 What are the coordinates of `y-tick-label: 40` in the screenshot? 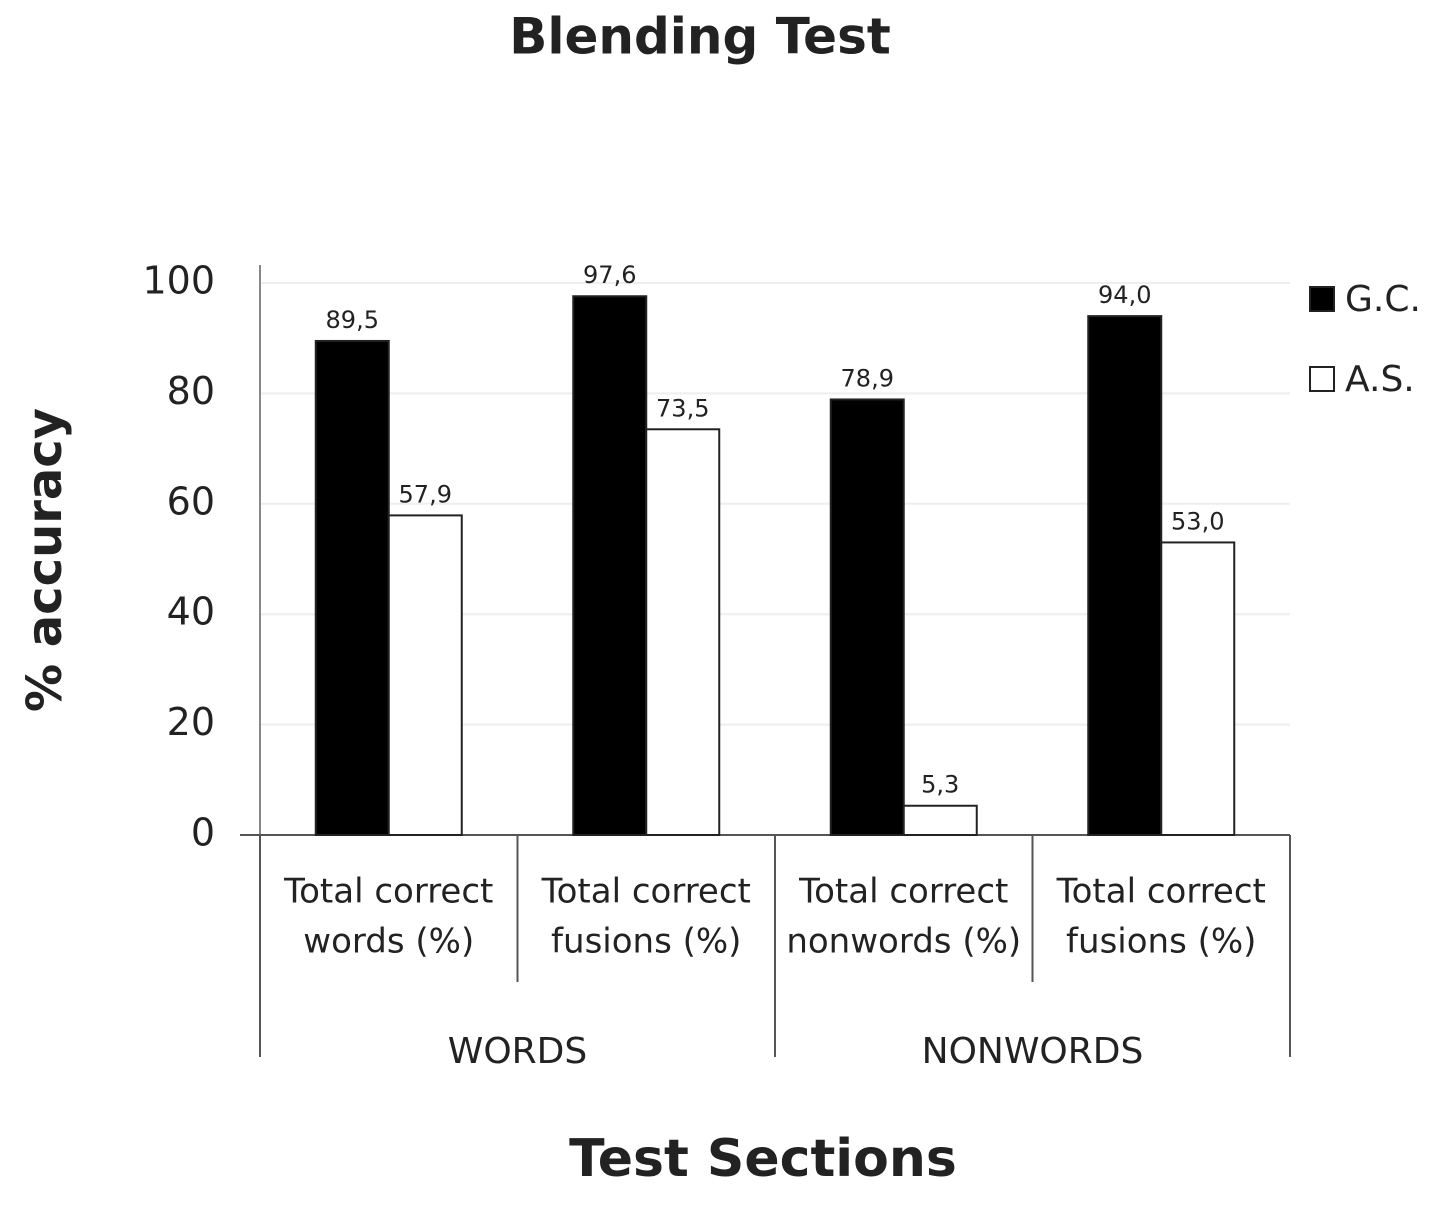 It's located at (191, 612).